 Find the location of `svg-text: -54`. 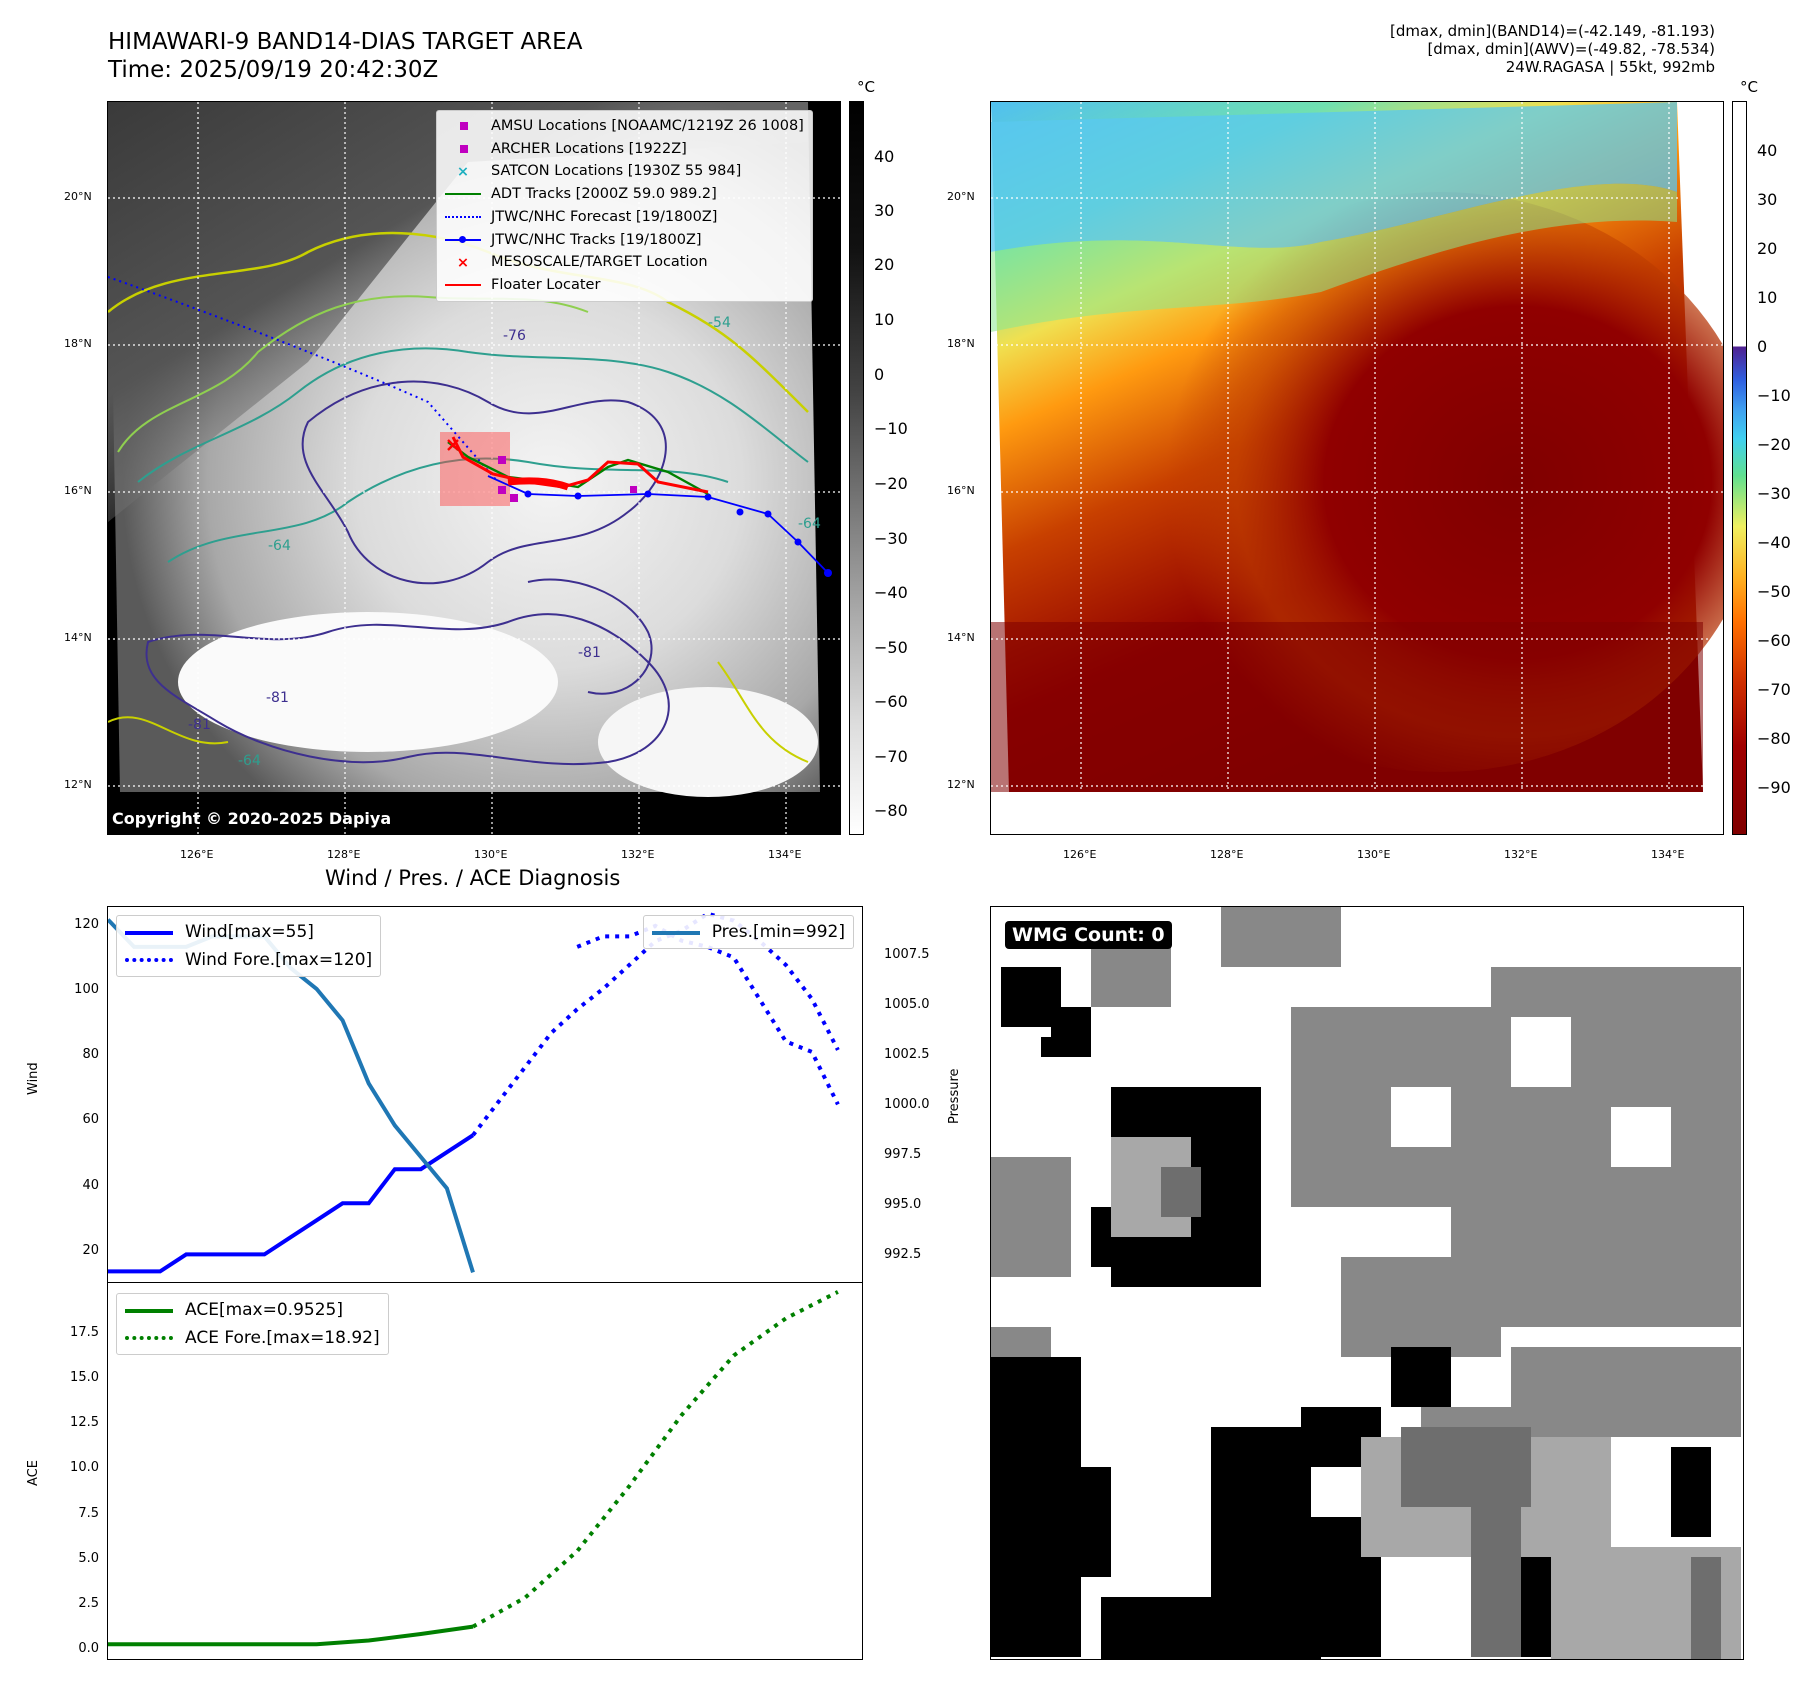

svg-text: -54 is located at coordinates (719, 323).